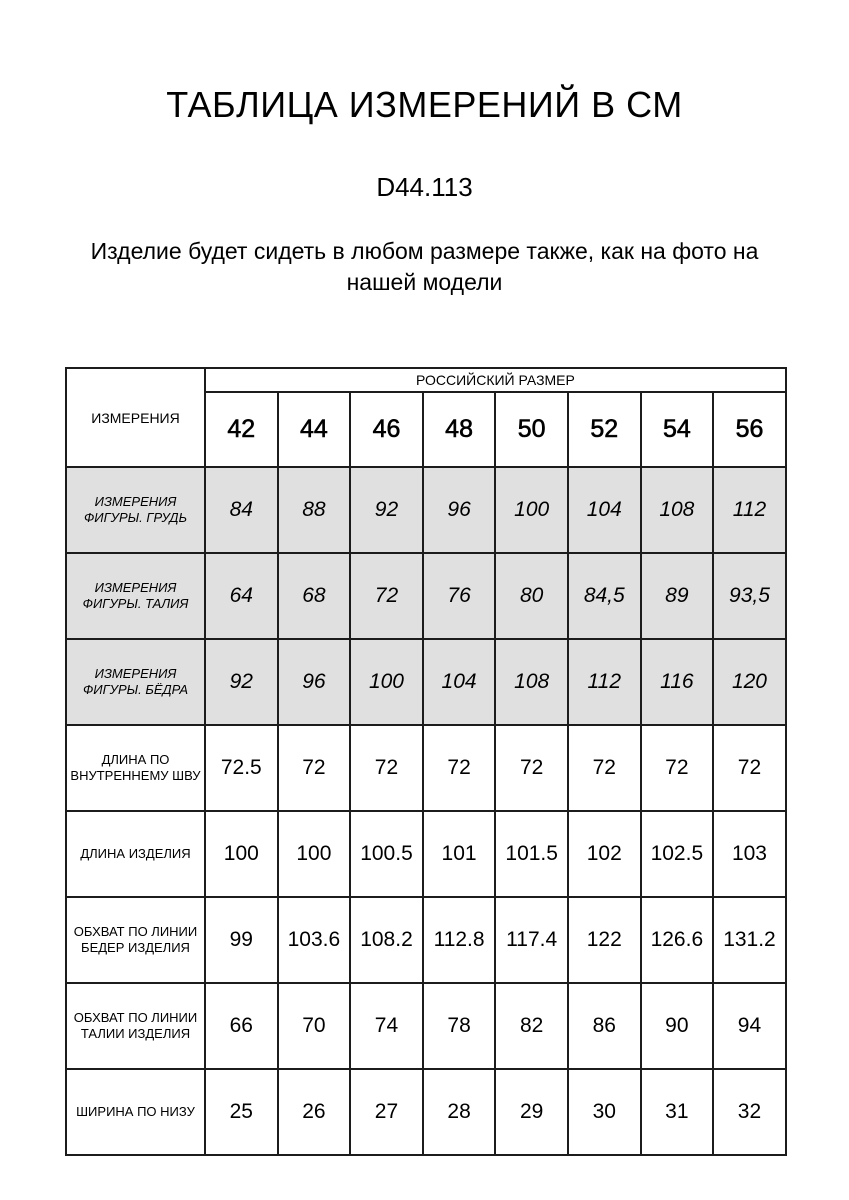 The height and width of the screenshot is (1200, 849). What do you see at coordinates (241, 1112) in the screenshot?
I see `value-cell: 25` at bounding box center [241, 1112].